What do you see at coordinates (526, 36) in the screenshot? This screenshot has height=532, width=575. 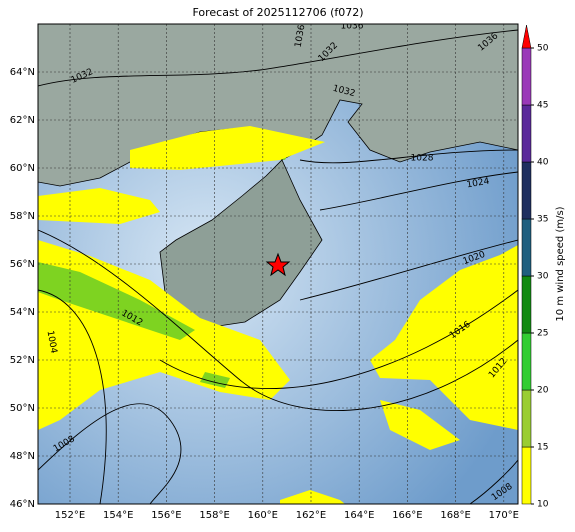 I see `colorbar-extension` at bounding box center [526, 36].